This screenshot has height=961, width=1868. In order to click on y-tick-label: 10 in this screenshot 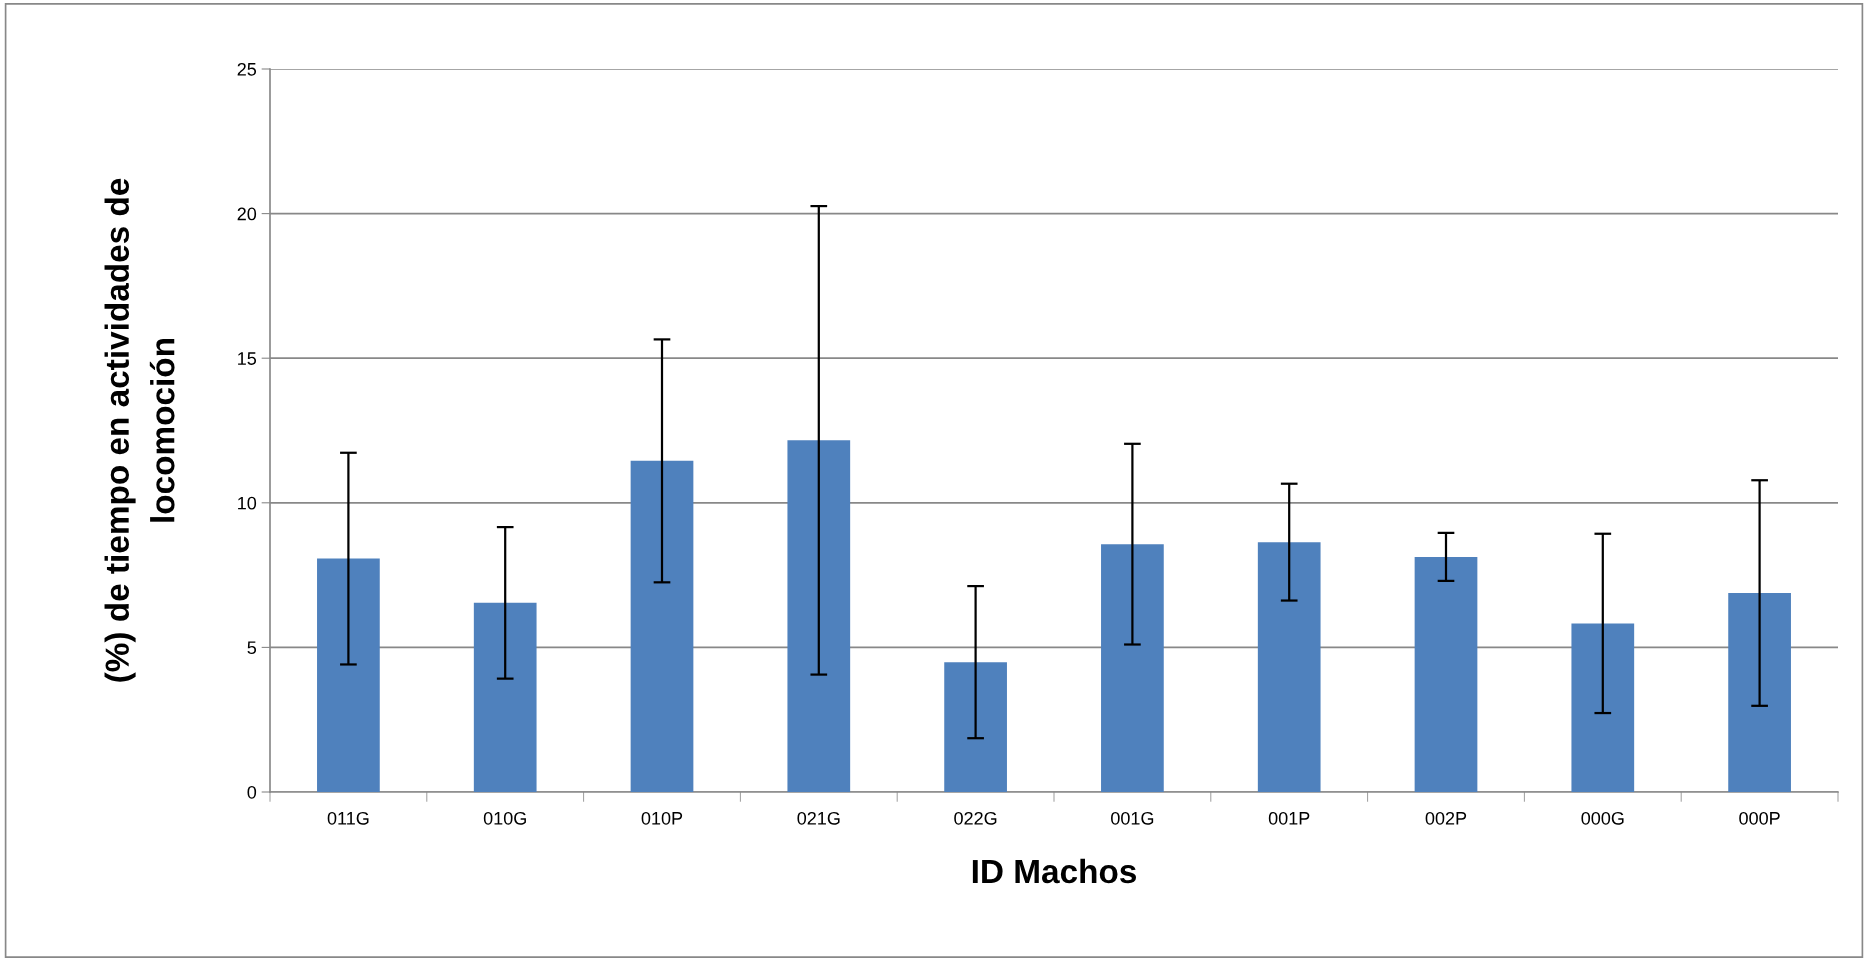, I will do `click(247, 503)`.